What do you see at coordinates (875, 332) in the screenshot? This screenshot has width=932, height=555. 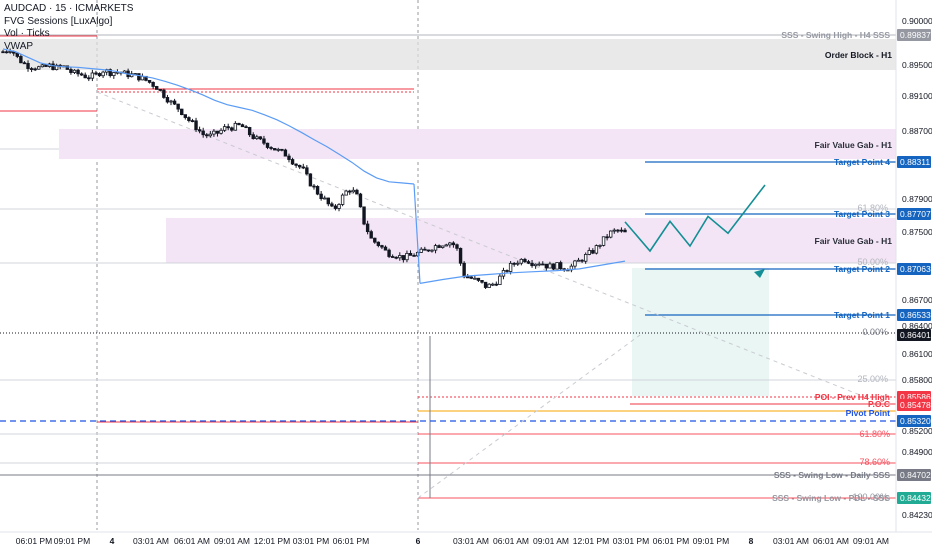 I see `fib-percent-label: 0.00%` at bounding box center [875, 332].